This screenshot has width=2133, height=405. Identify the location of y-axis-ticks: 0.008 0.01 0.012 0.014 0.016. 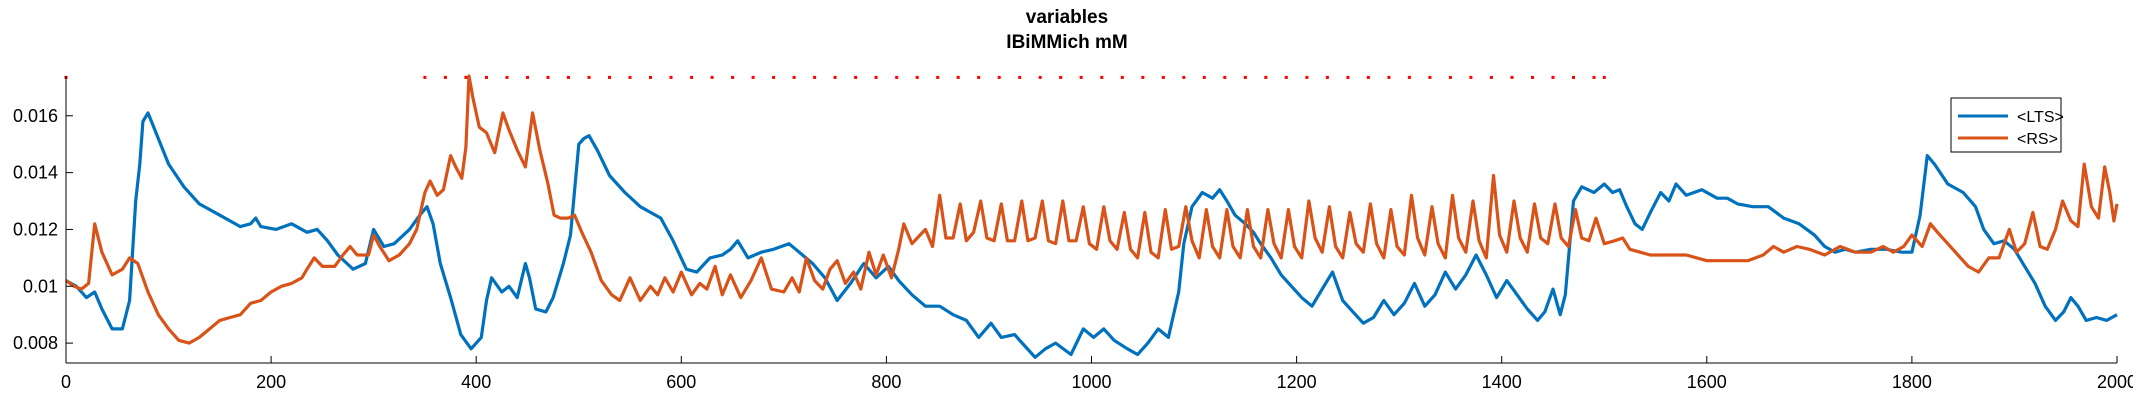
(43, 229).